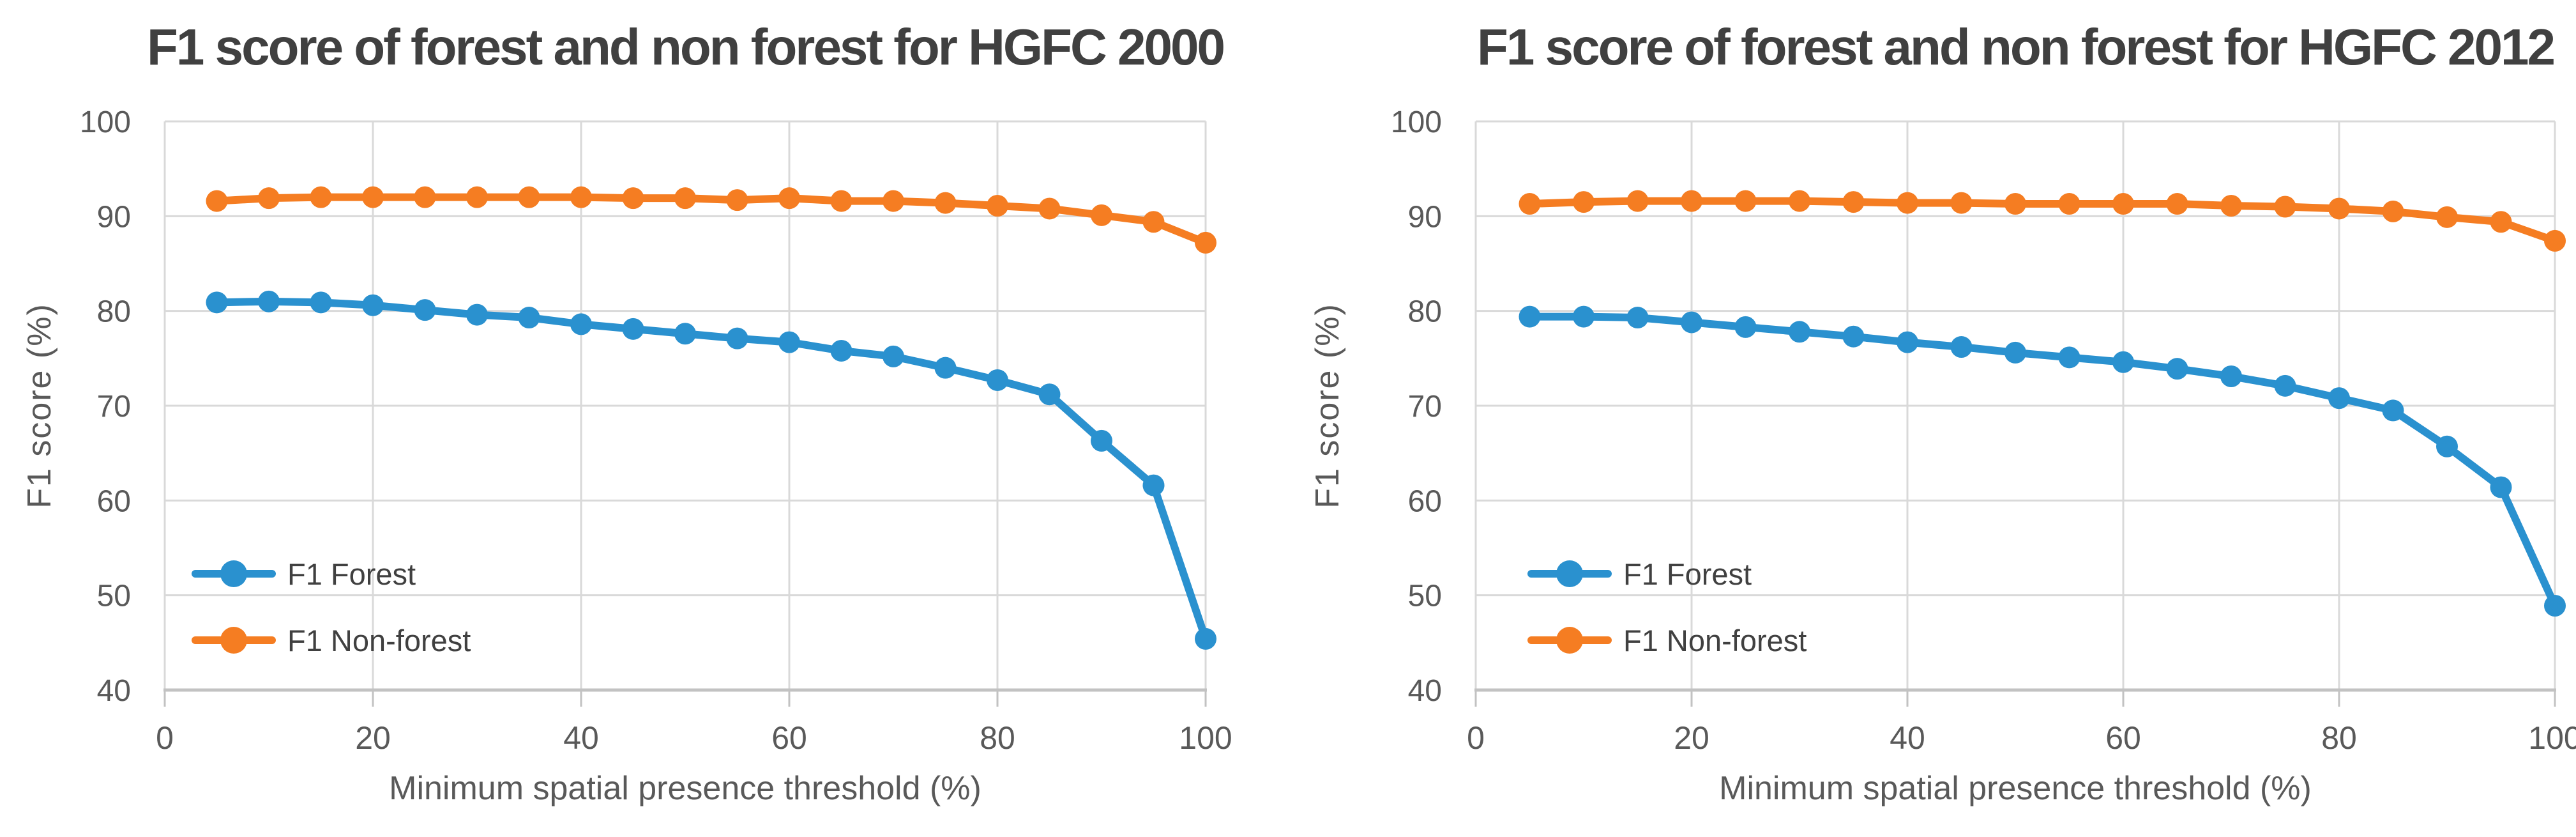 The height and width of the screenshot is (837, 2576). I want to click on legend-swatch-non-forest, so click(234, 640).